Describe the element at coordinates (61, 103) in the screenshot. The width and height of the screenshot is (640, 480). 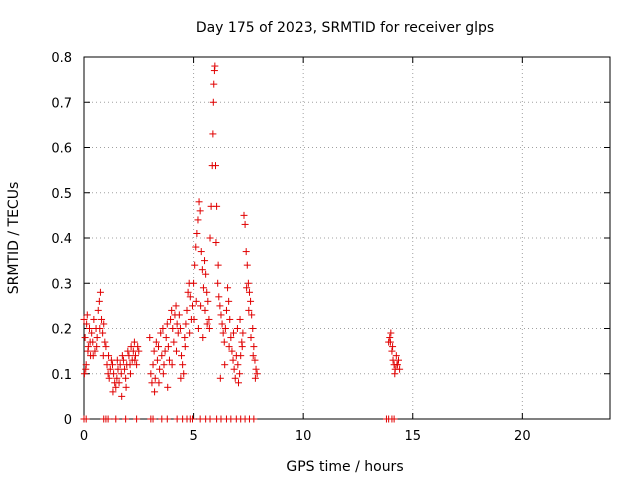
I see `y-tick-label: 0.7` at that location.